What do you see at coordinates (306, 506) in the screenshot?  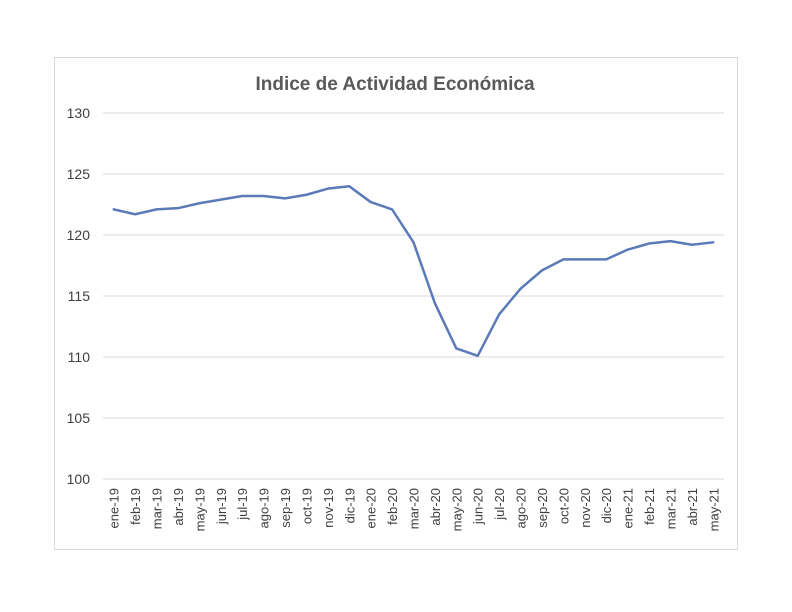 I see `x-tick-label: oct-19` at bounding box center [306, 506].